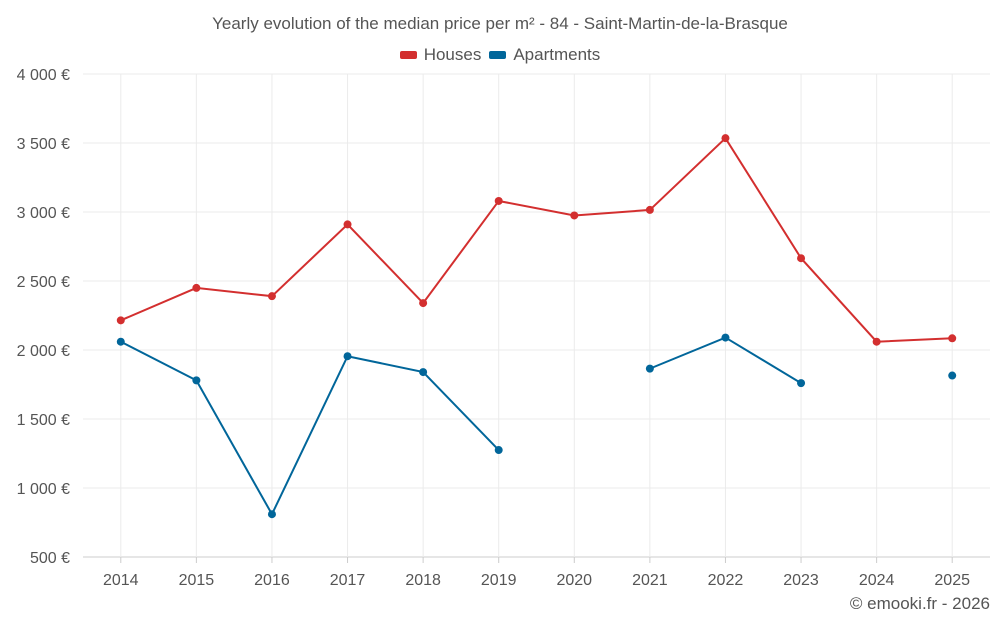 This screenshot has height=625, width=1000. I want to click on x-tick-label: 2024, so click(877, 580).